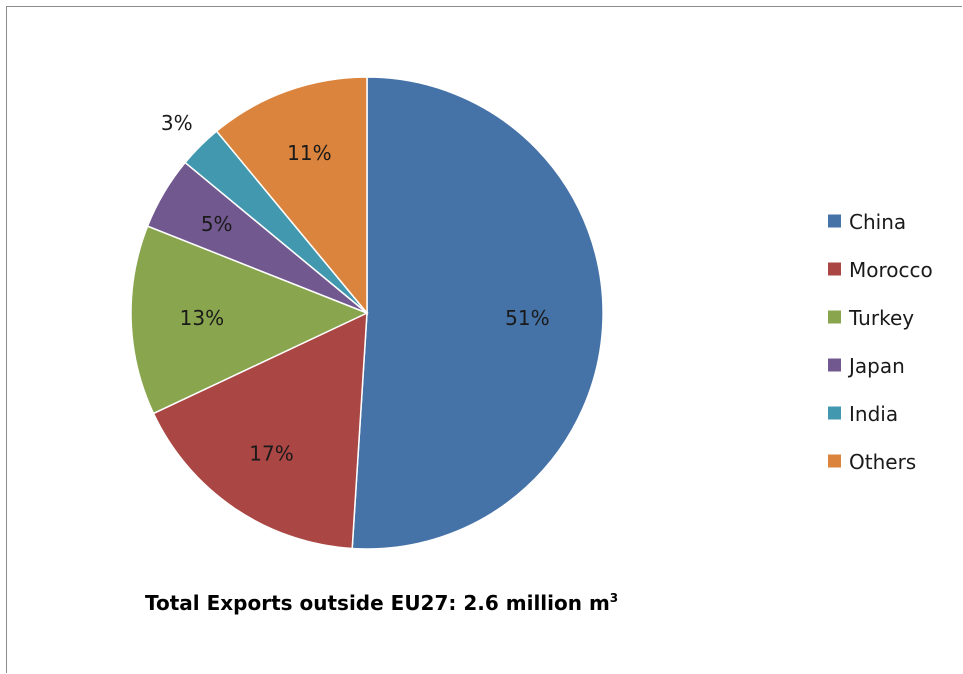 The height and width of the screenshot is (674, 963). Describe the element at coordinates (834, 413) in the screenshot. I see `legend-swatch-india` at that location.